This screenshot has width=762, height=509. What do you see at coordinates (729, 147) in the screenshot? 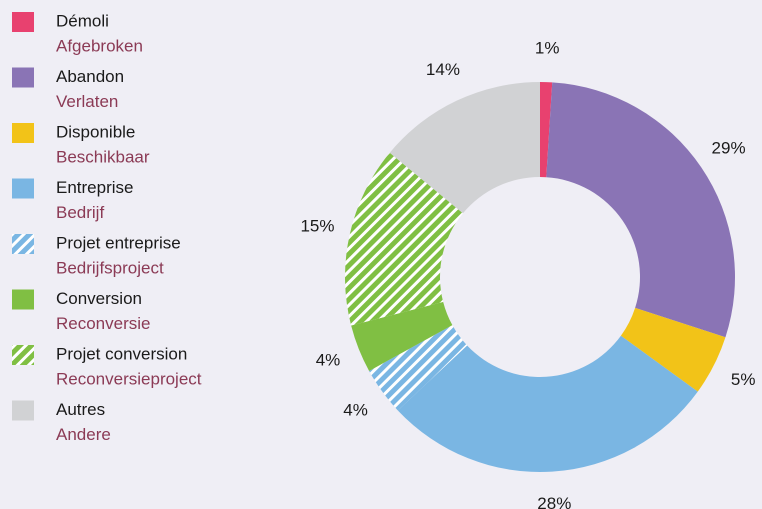
I see `data-label: 29%` at bounding box center [729, 147].